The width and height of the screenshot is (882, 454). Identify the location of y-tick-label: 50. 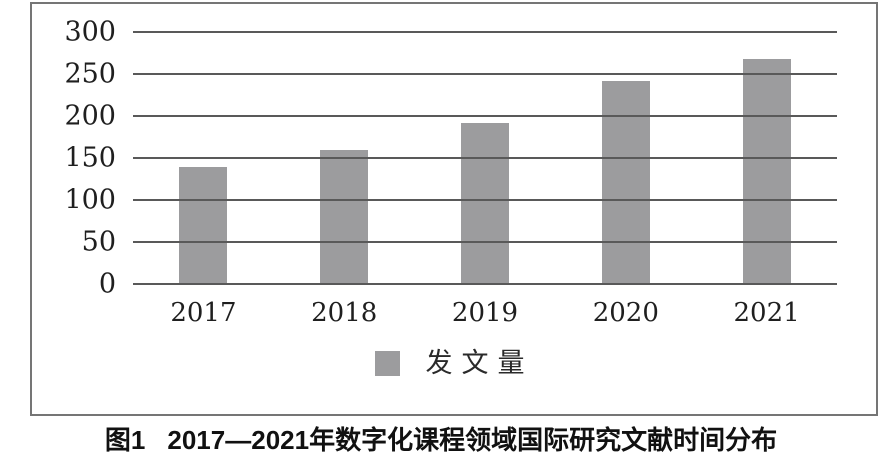
(98, 242).